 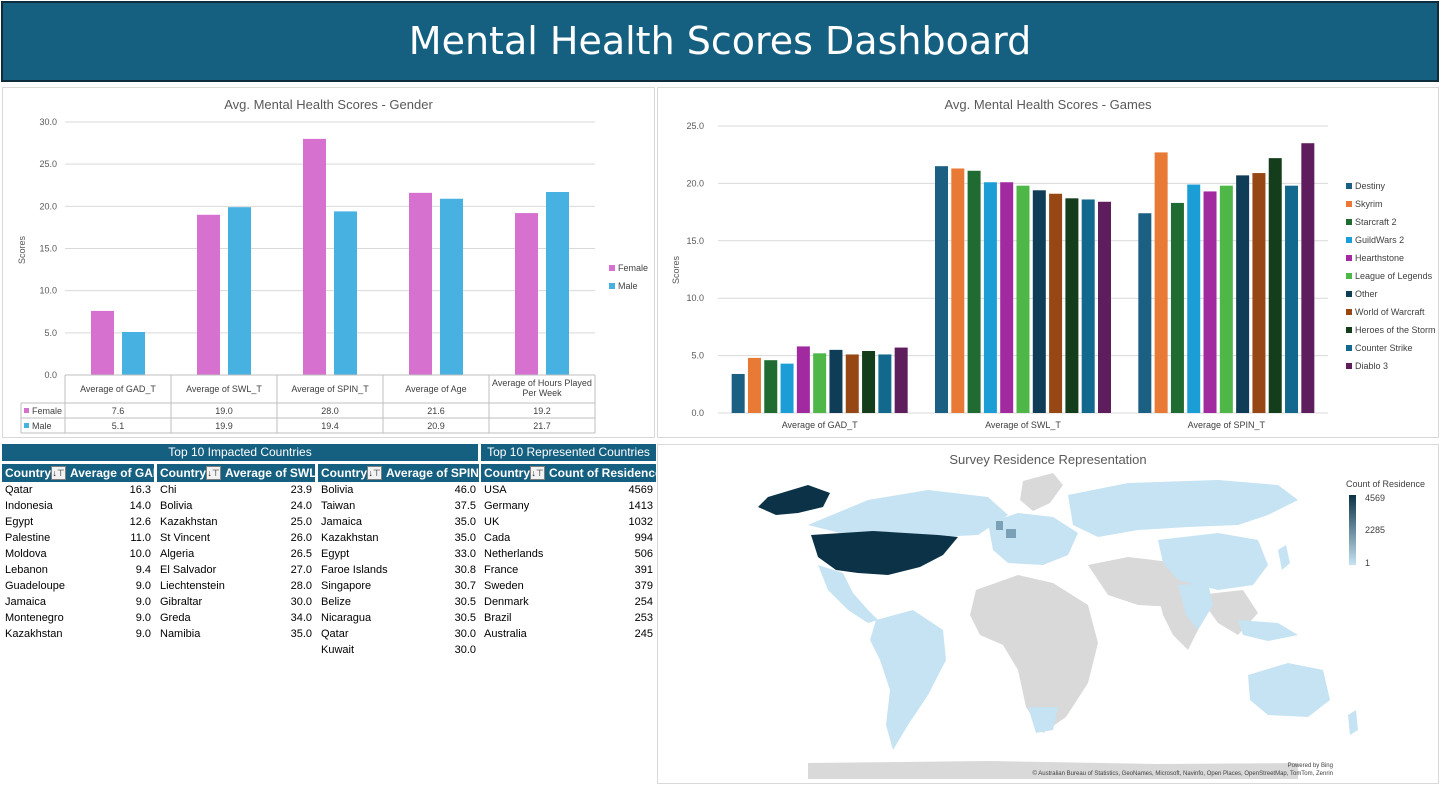 What do you see at coordinates (328, 104) in the screenshot?
I see `gender-chart-title: Avg. Mental Health Scores - Gender` at bounding box center [328, 104].